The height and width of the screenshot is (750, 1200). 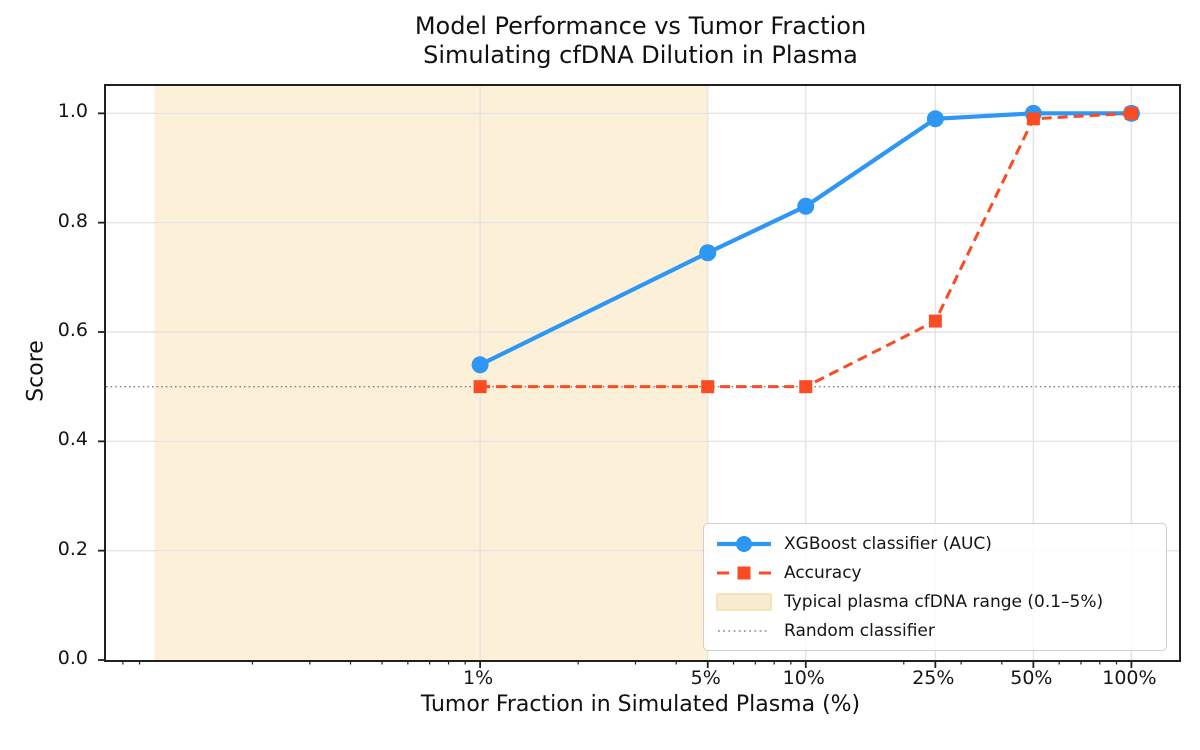 I want to click on x-axis-label: Tumor Fraction in Simulated Plasma (%), so click(x=640, y=704).